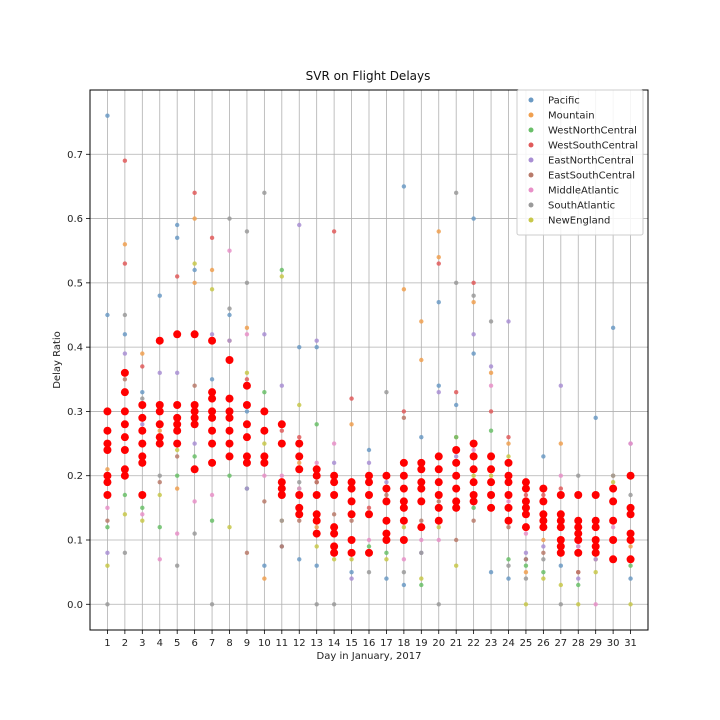  Describe the element at coordinates (75, 219) in the screenshot. I see `y-tick-label: 0.6` at that location.